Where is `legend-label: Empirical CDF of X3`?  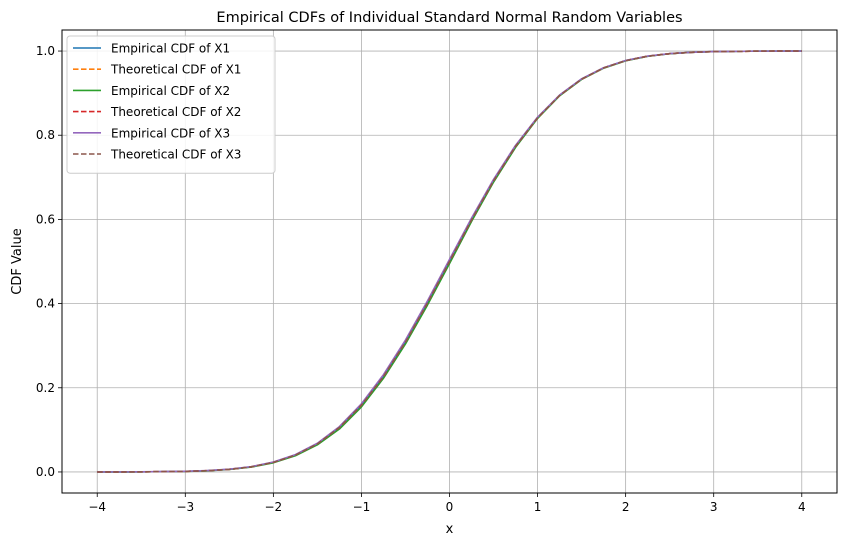 legend-label: Empirical CDF of X3 is located at coordinates (170, 133).